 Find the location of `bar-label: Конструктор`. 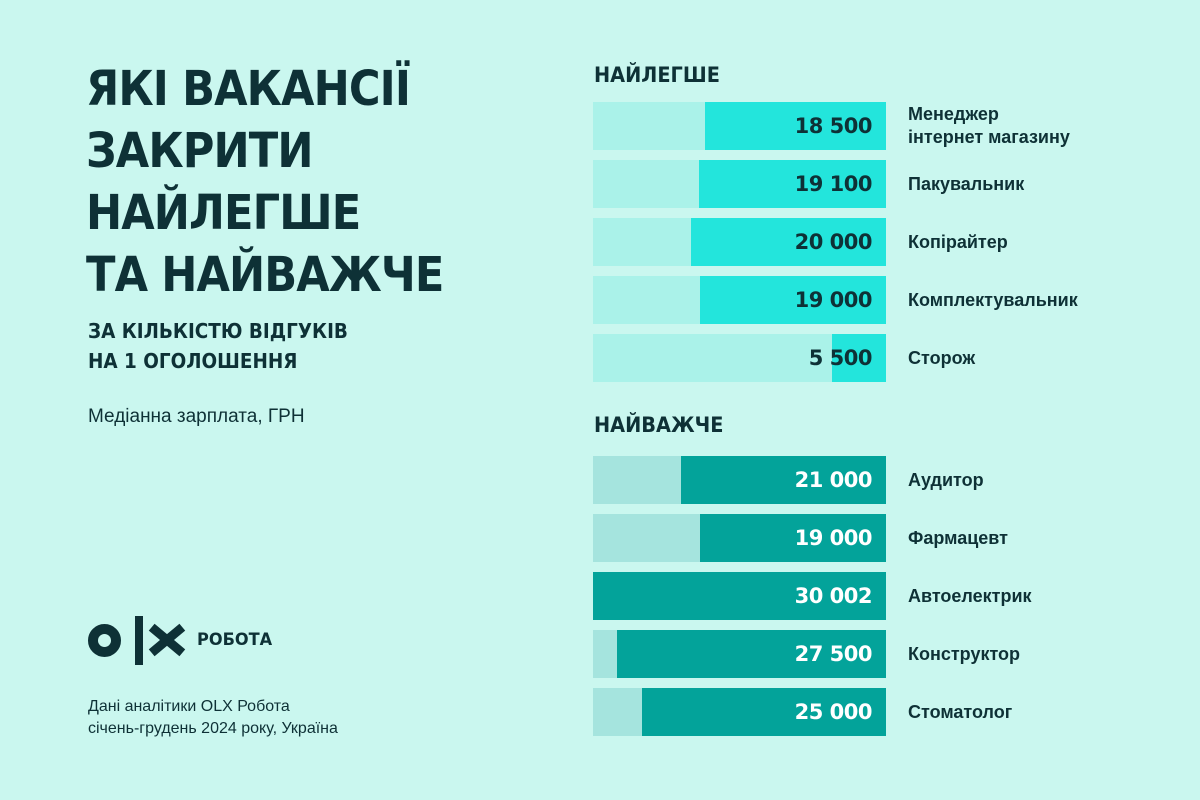

bar-label: Конструктор is located at coordinates (964, 654).